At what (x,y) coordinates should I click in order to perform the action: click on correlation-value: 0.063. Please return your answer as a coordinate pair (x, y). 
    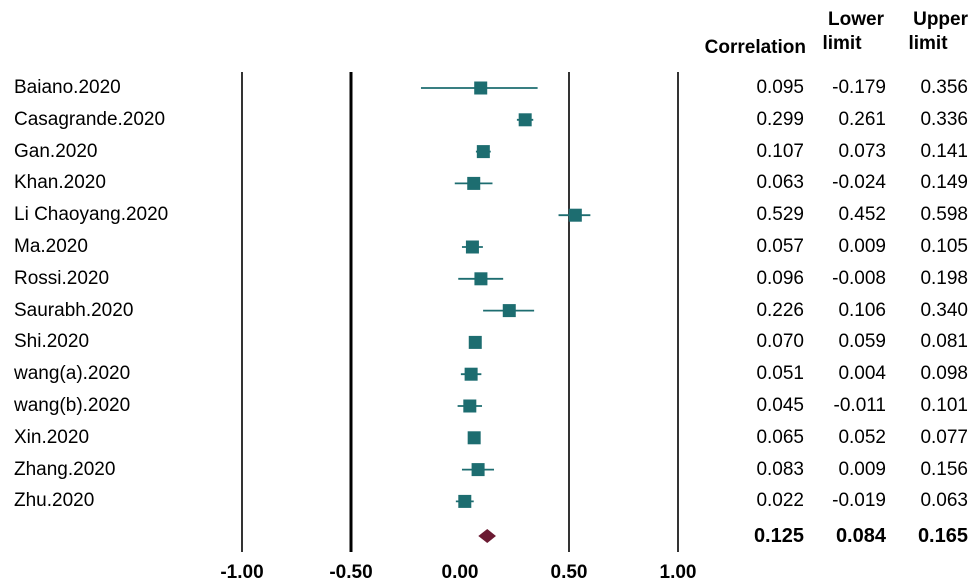
    Looking at the image, I should click on (780, 183).